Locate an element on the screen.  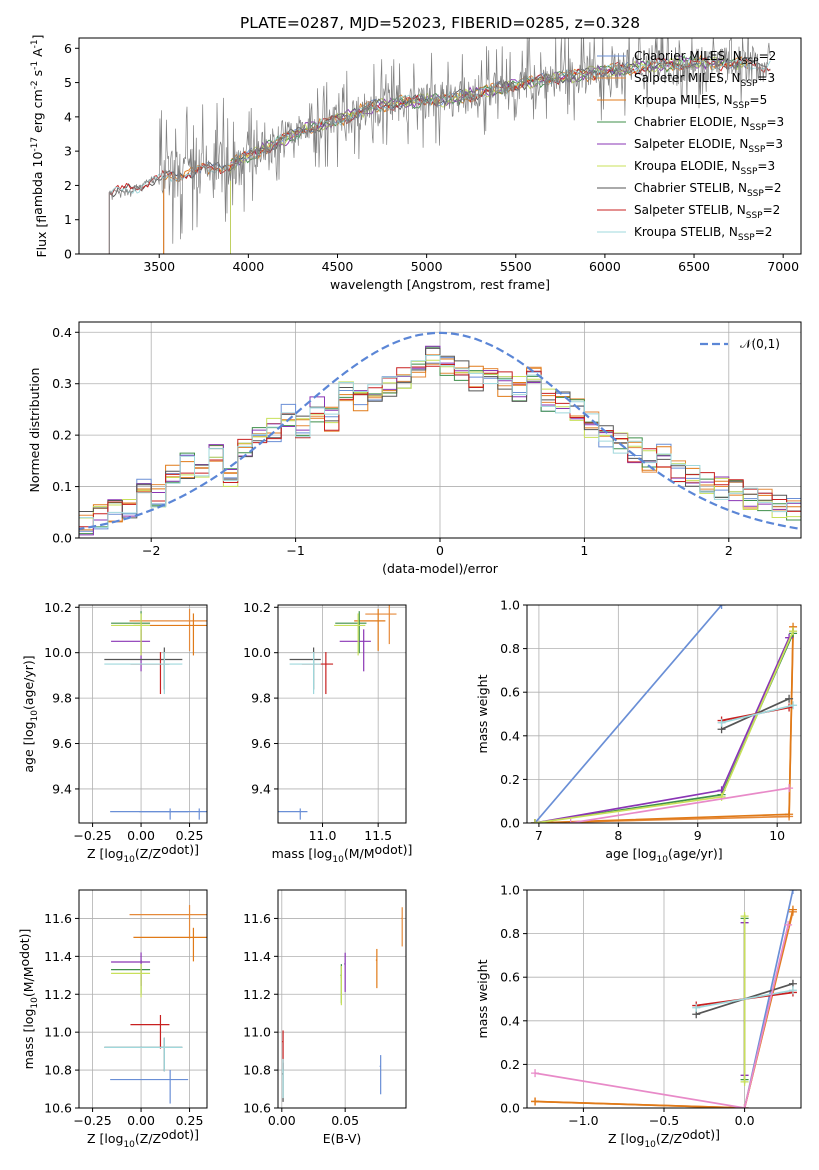
label-part: (data-model)/error is located at coordinates (440, 568).